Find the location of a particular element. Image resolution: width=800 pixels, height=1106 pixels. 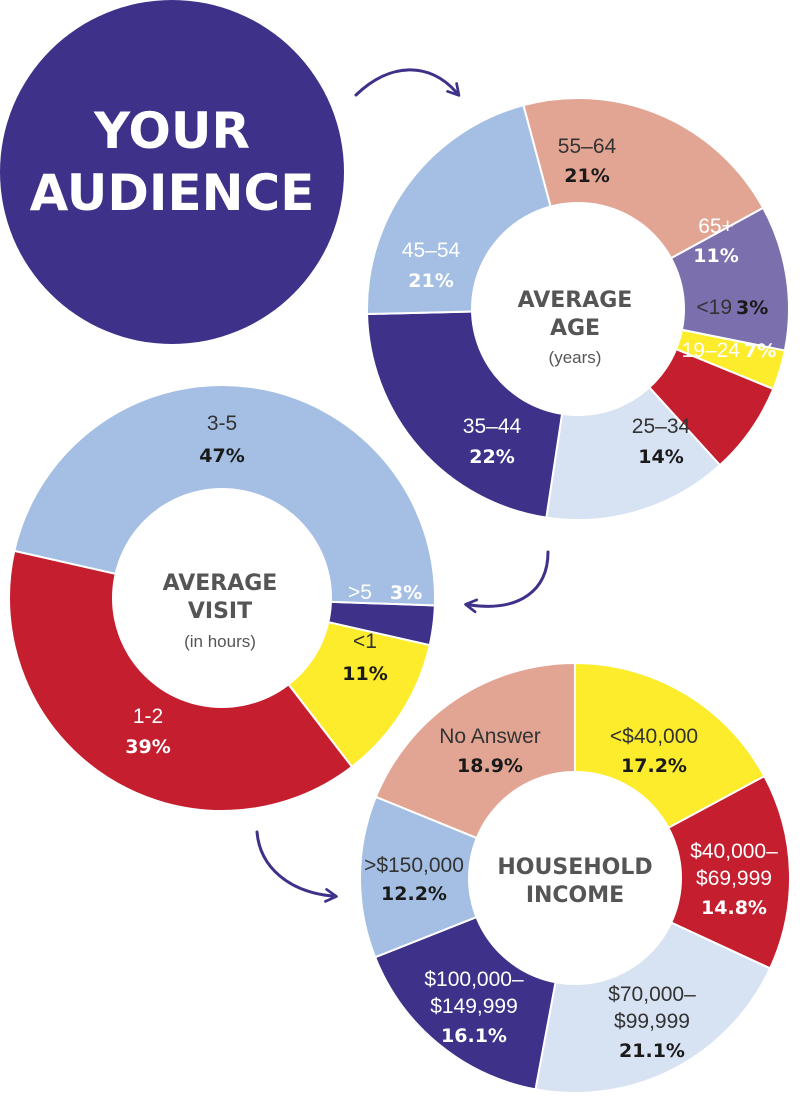

income-pct-over-150k: 12.2% is located at coordinates (414, 894).